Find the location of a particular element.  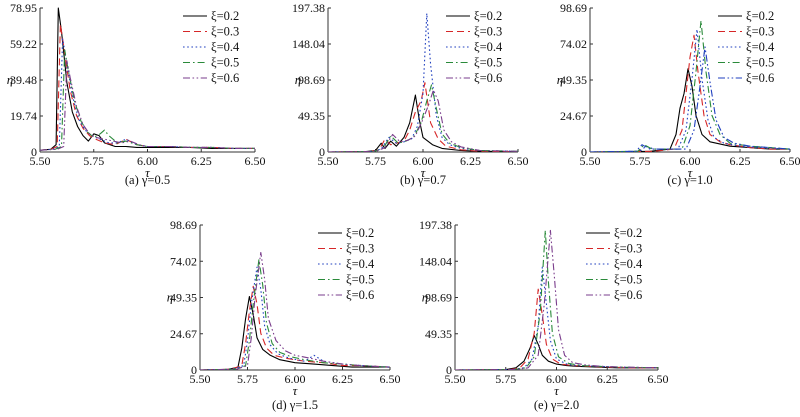

panel-caption: (a) γ=0.5 is located at coordinates (147, 180).